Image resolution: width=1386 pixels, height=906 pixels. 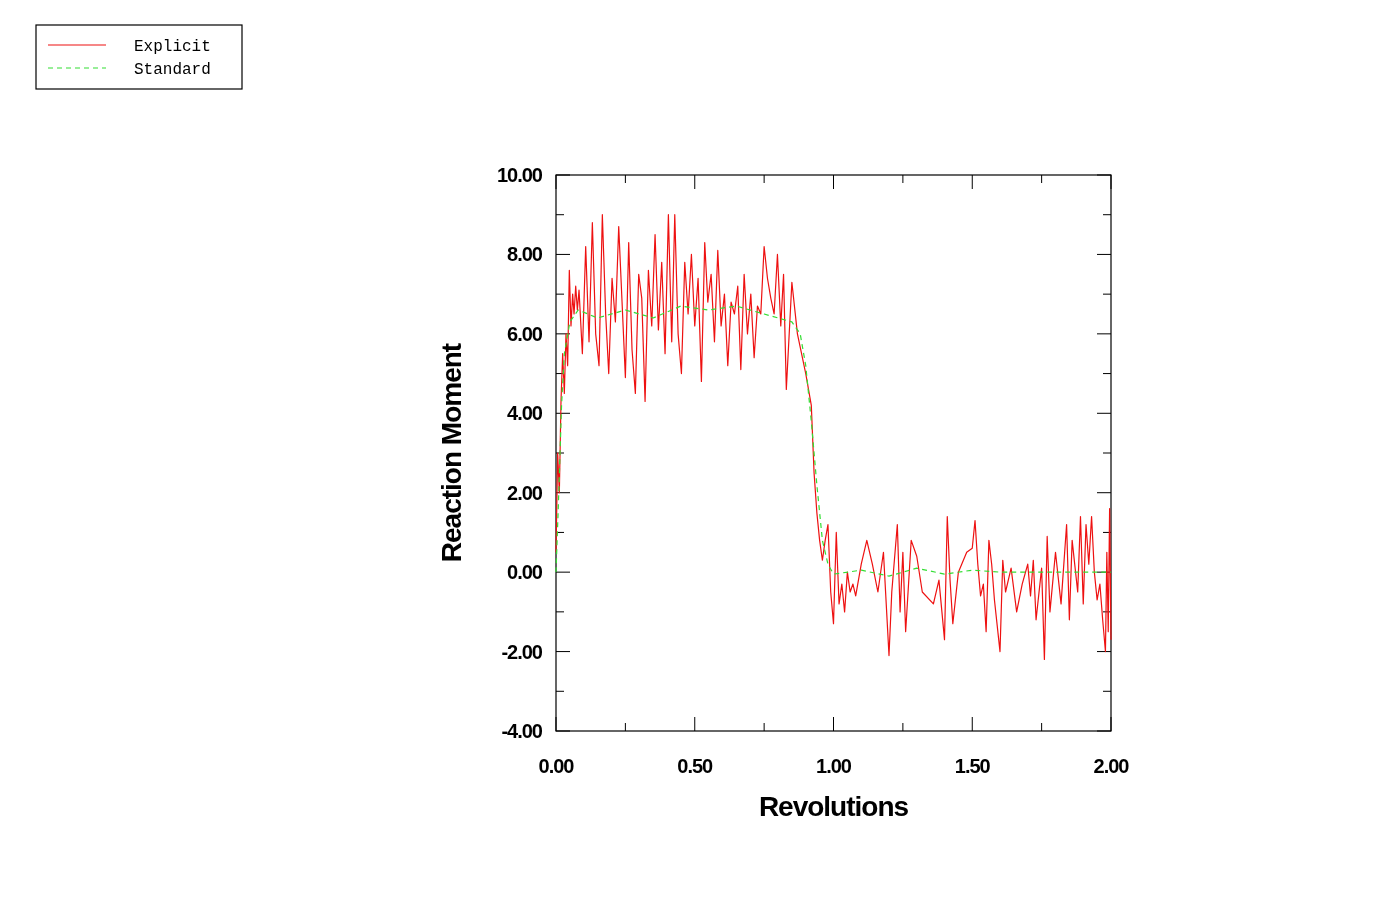 What do you see at coordinates (522, 731) in the screenshot?
I see `y-tick-label: -4.00` at bounding box center [522, 731].